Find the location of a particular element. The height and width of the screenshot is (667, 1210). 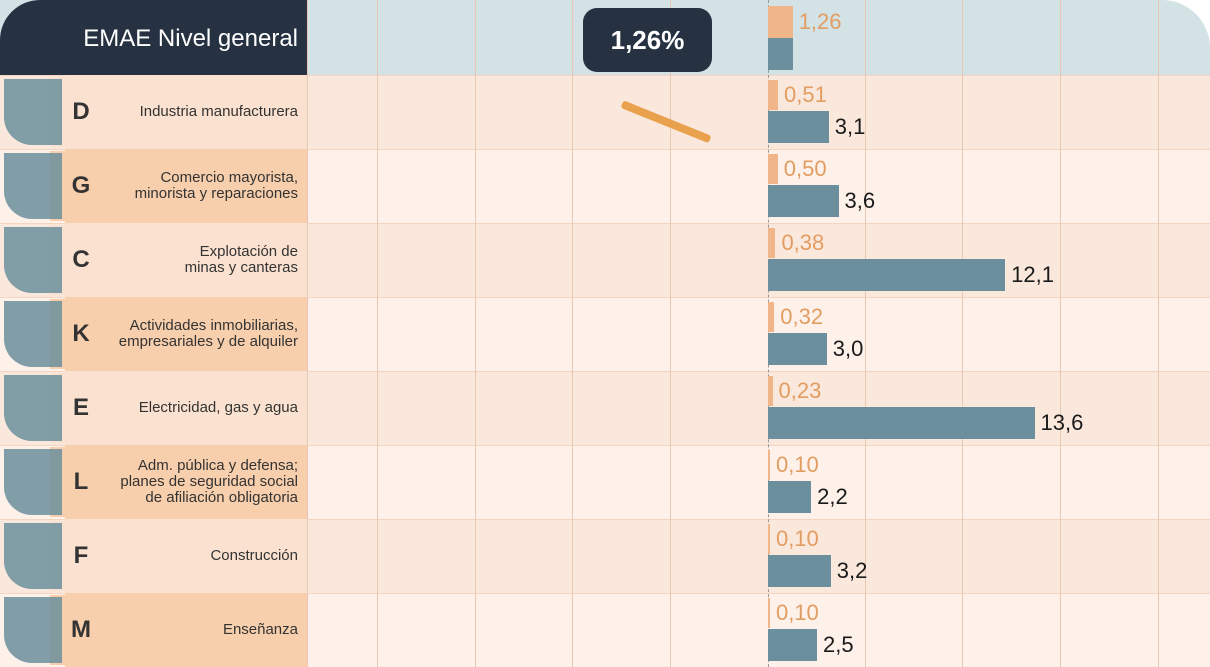

value-label: 3,0 is located at coordinates (848, 348).